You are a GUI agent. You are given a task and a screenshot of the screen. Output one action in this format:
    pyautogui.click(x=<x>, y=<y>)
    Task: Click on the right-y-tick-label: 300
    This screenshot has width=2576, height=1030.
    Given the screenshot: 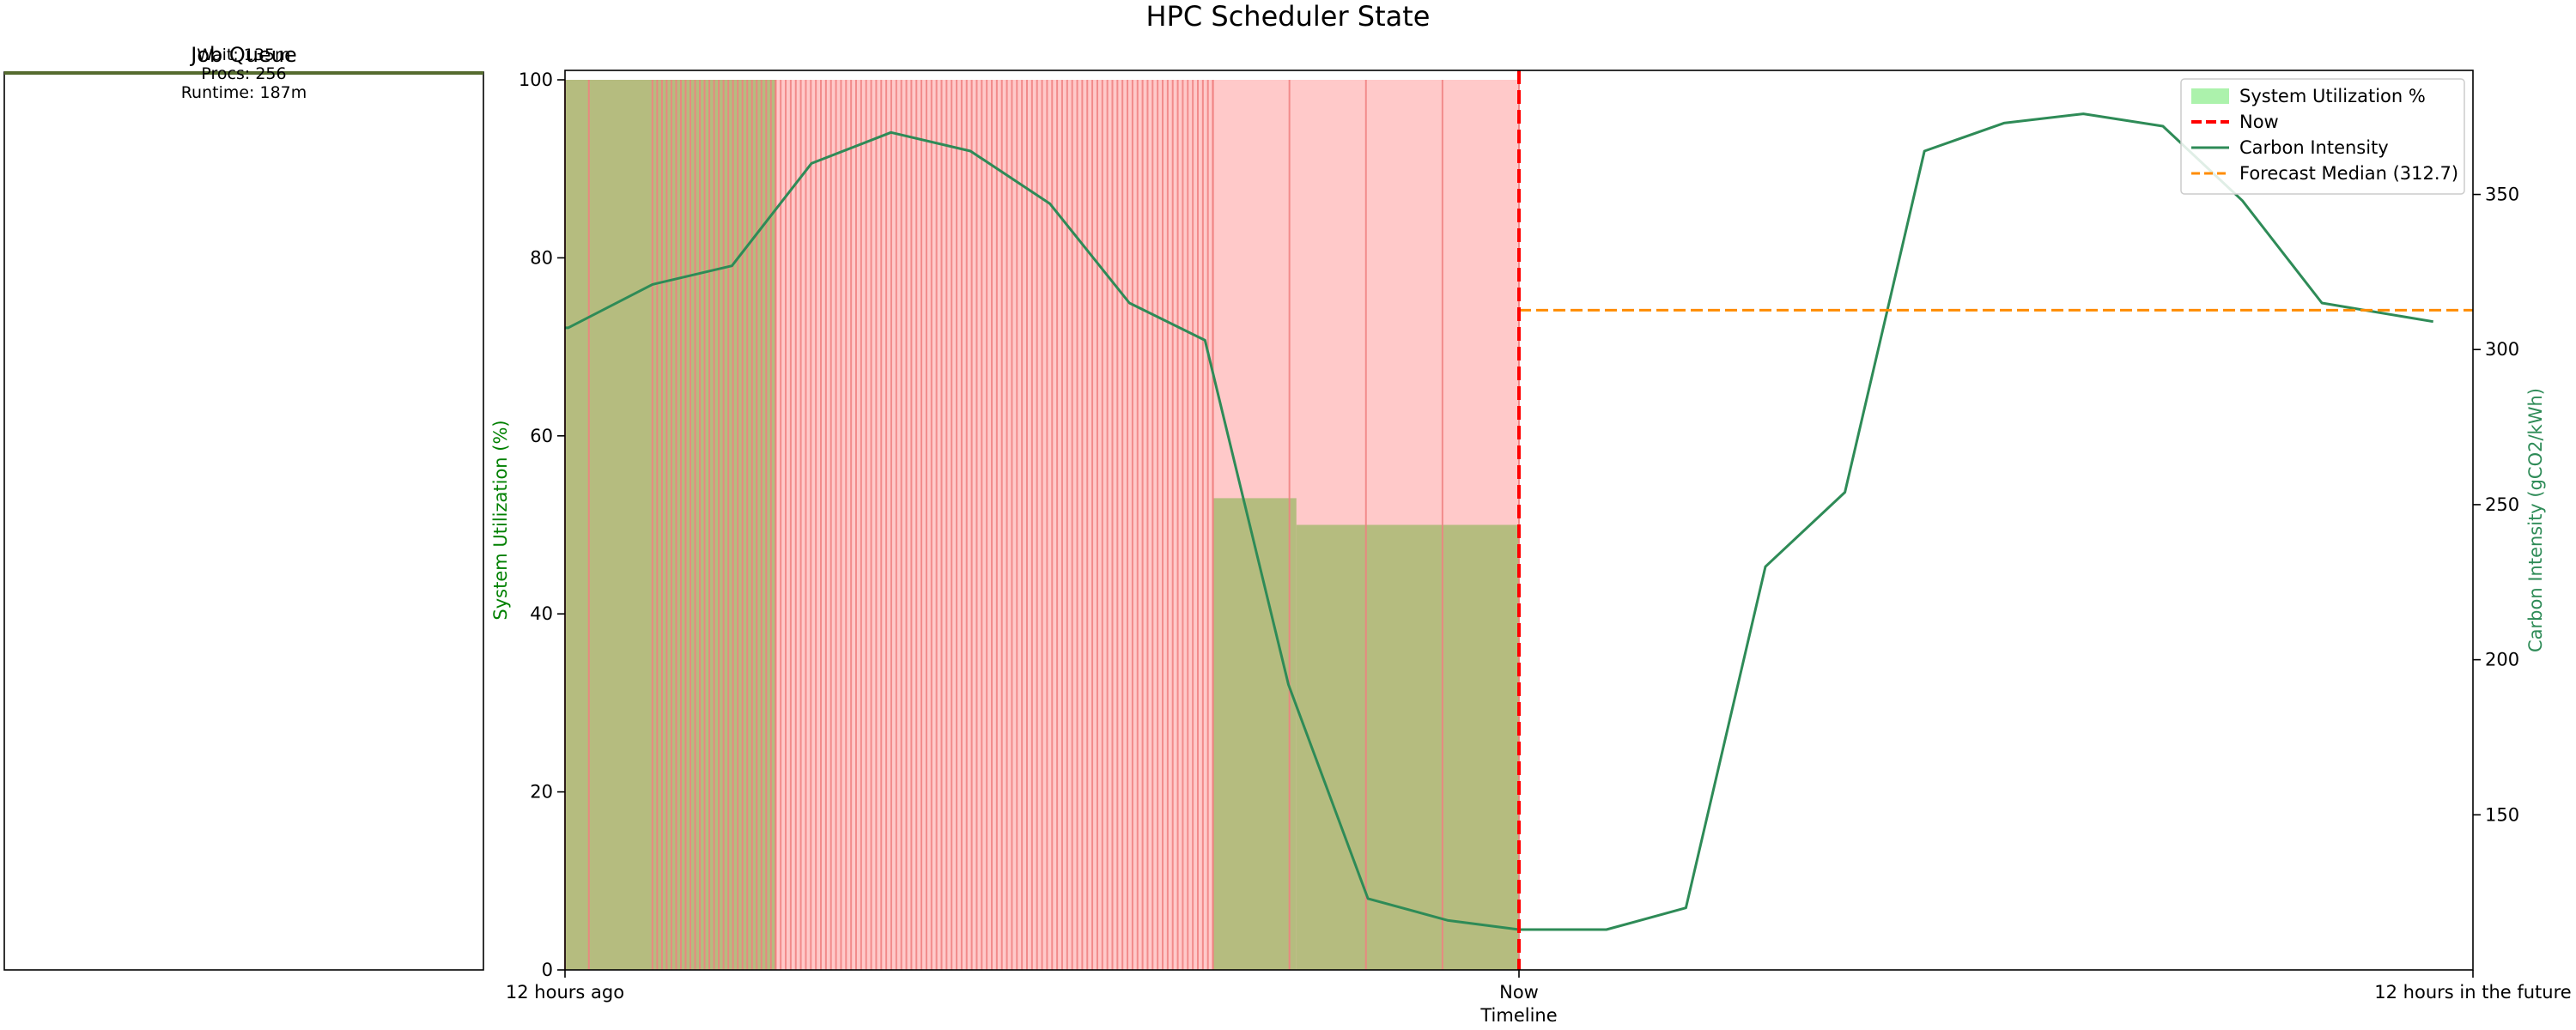 What is the action you would take?
    pyautogui.click(x=2502, y=349)
    